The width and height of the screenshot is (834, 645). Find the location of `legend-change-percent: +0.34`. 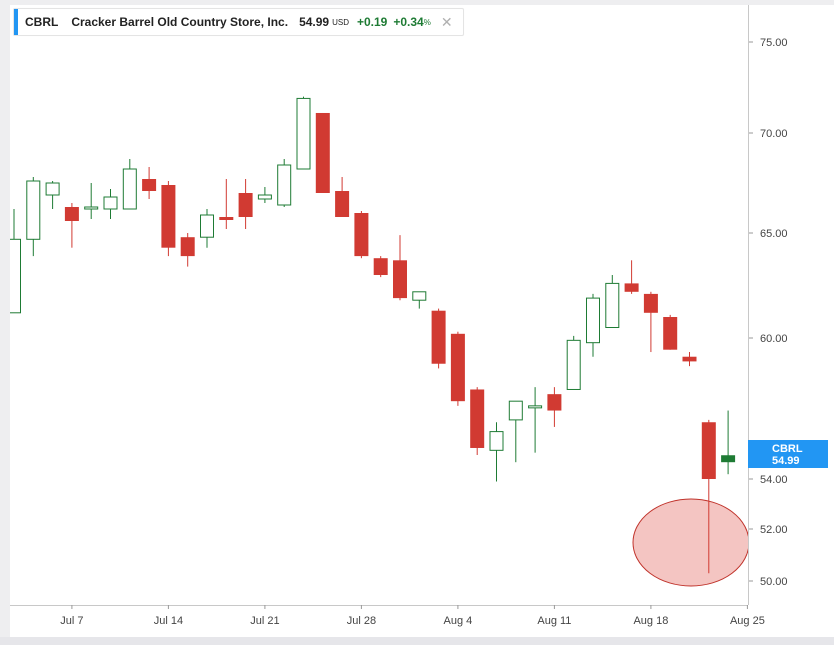

legend-change-percent: +0.34 is located at coordinates (408, 22).